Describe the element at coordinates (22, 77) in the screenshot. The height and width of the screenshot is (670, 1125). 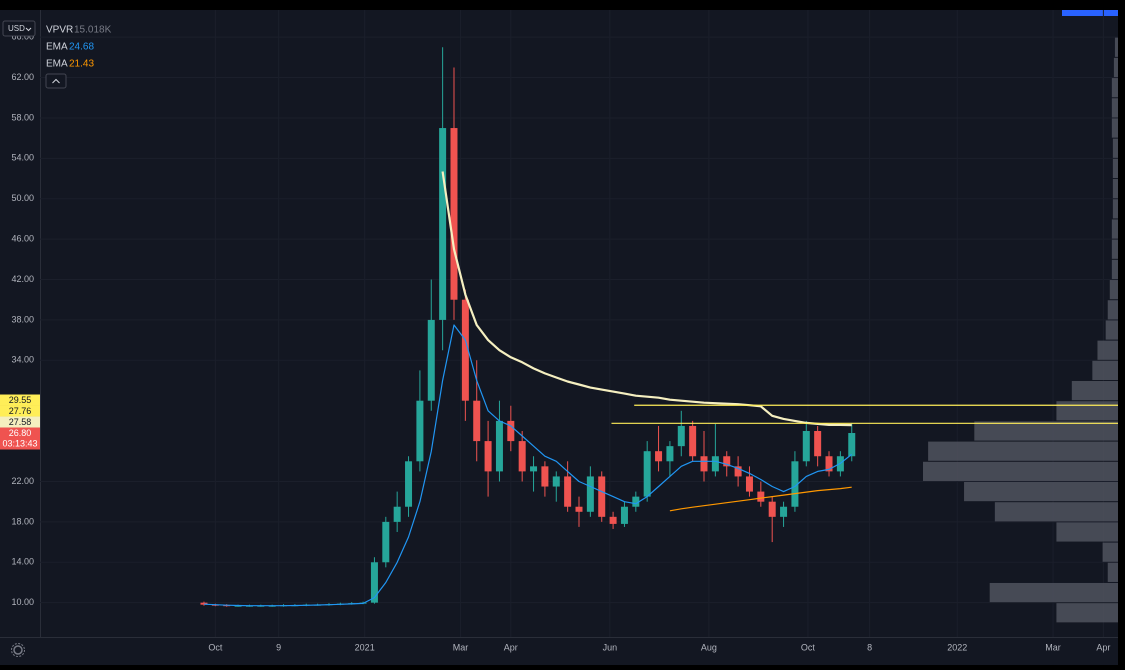
I see `y-tick-label: 62.00` at that location.